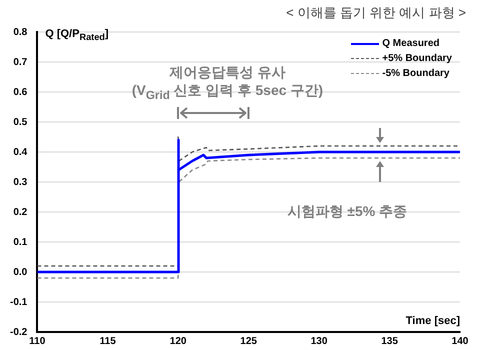  Describe the element at coordinates (77, 35) in the screenshot. I see `y-axis-title: Q [Q/P$_{Rated}$]` at that location.